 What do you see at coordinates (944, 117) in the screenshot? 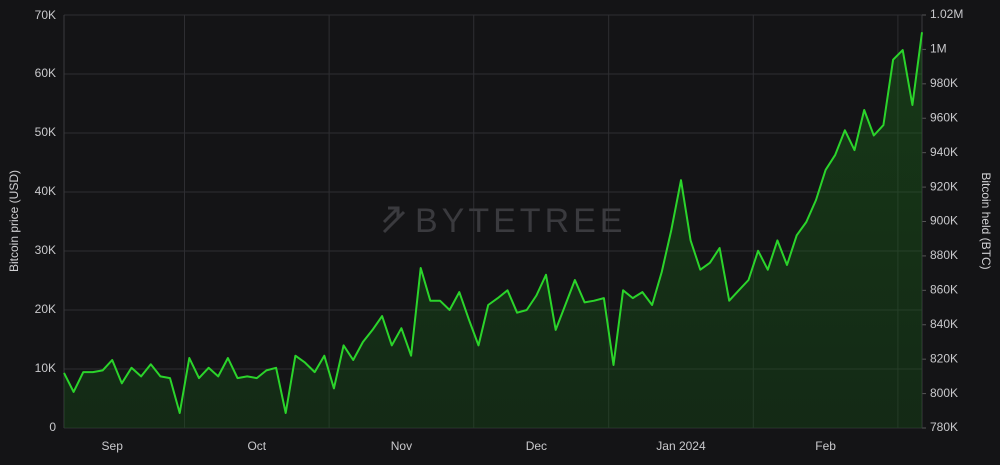
I see `y2-tick-label: 960K` at bounding box center [944, 117].